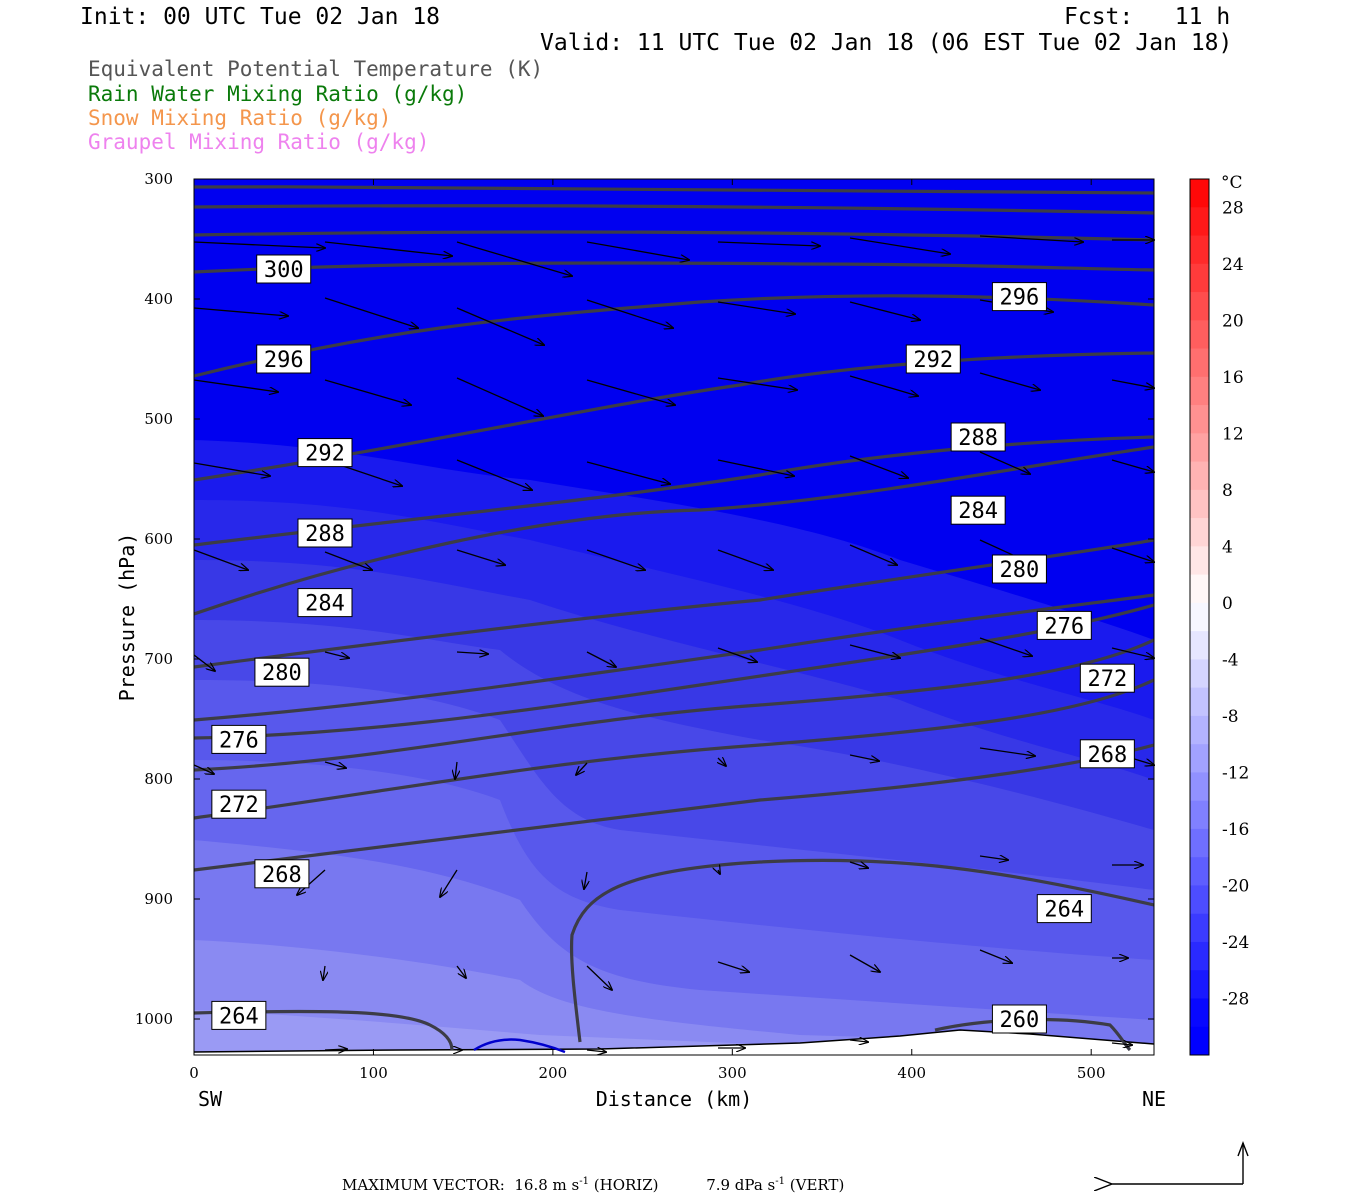 The height and width of the screenshot is (1200, 1350). I want to click on contour-label: 296, so click(284, 360).